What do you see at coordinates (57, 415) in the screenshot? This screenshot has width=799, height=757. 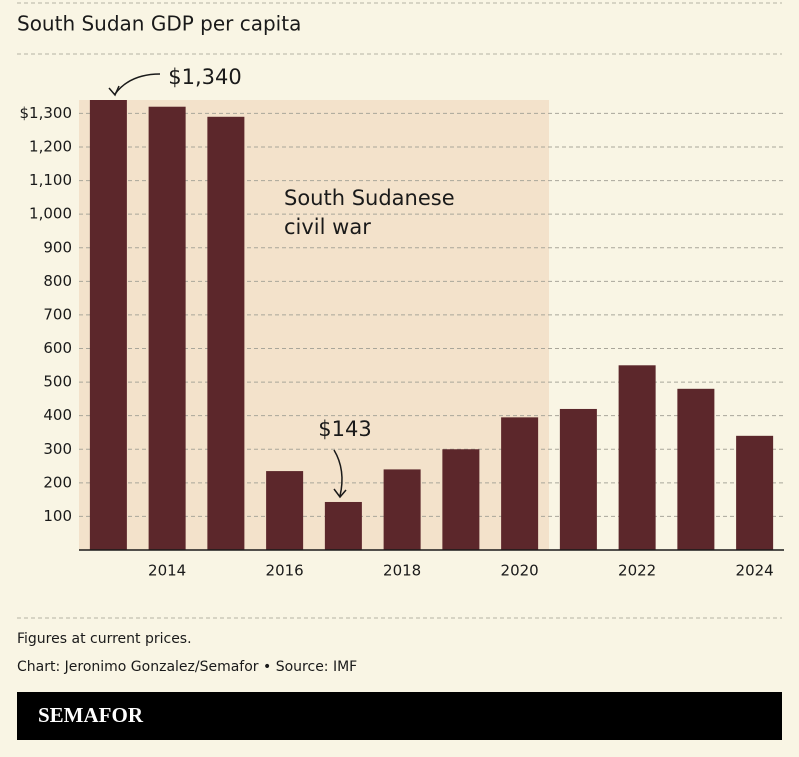 I see `y-tick-label: 400` at bounding box center [57, 415].